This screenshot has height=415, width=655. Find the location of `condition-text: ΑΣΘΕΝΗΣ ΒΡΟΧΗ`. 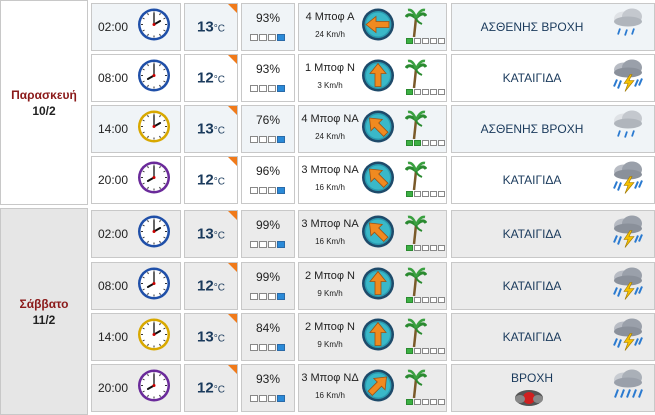

condition-text: ΑΣΘΕΝΗΣ ΒΡΟΧΗ is located at coordinates (532, 129).